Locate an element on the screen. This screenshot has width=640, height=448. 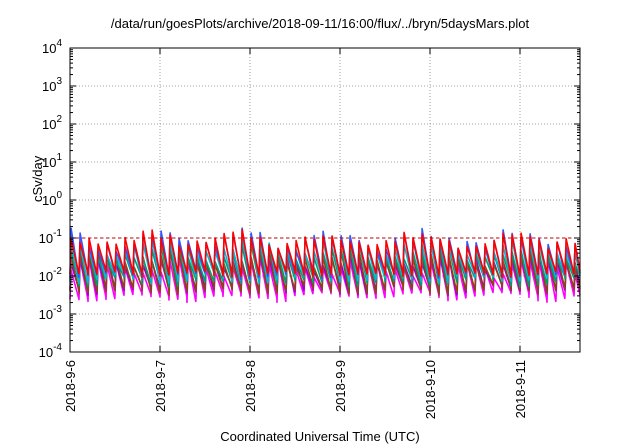
x-tick-label: 2018-9-11 is located at coordinates (520, 389).